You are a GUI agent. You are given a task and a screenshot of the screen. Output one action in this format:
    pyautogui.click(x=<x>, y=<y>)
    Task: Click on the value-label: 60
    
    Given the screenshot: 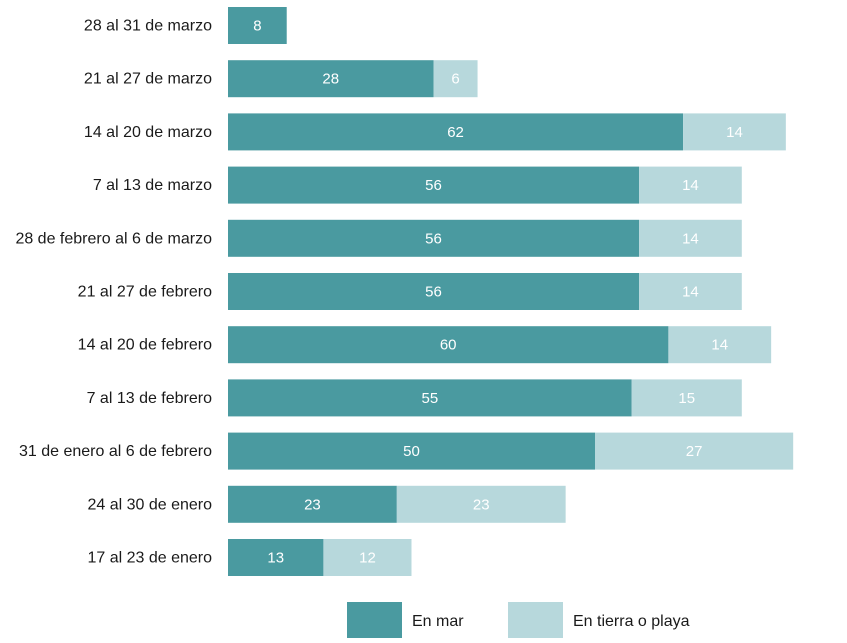 What is the action you would take?
    pyautogui.click(x=448, y=345)
    